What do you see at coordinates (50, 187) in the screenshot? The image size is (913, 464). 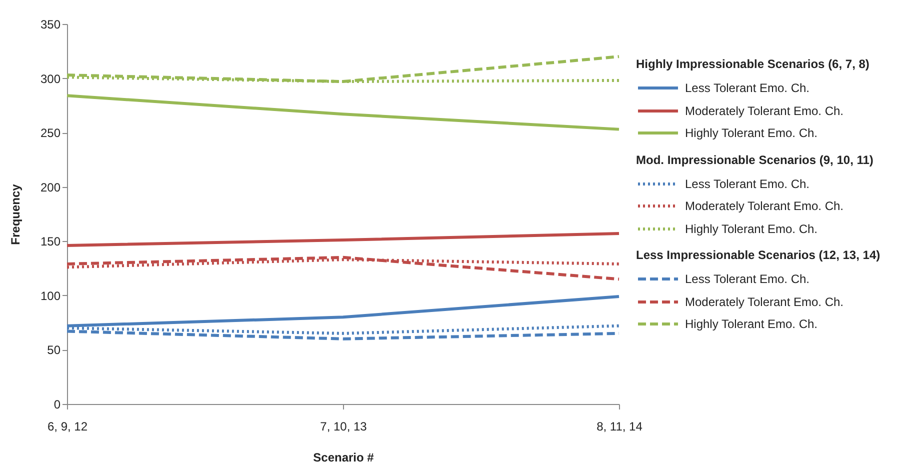 I see `y-tick-label: 200` at bounding box center [50, 187].